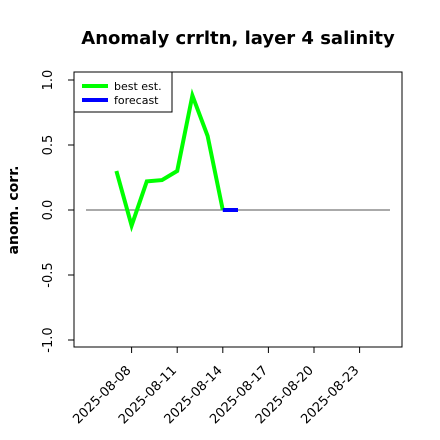 This screenshot has height=440, width=440. I want to click on y-tick-label: -0.5, so click(48, 274).